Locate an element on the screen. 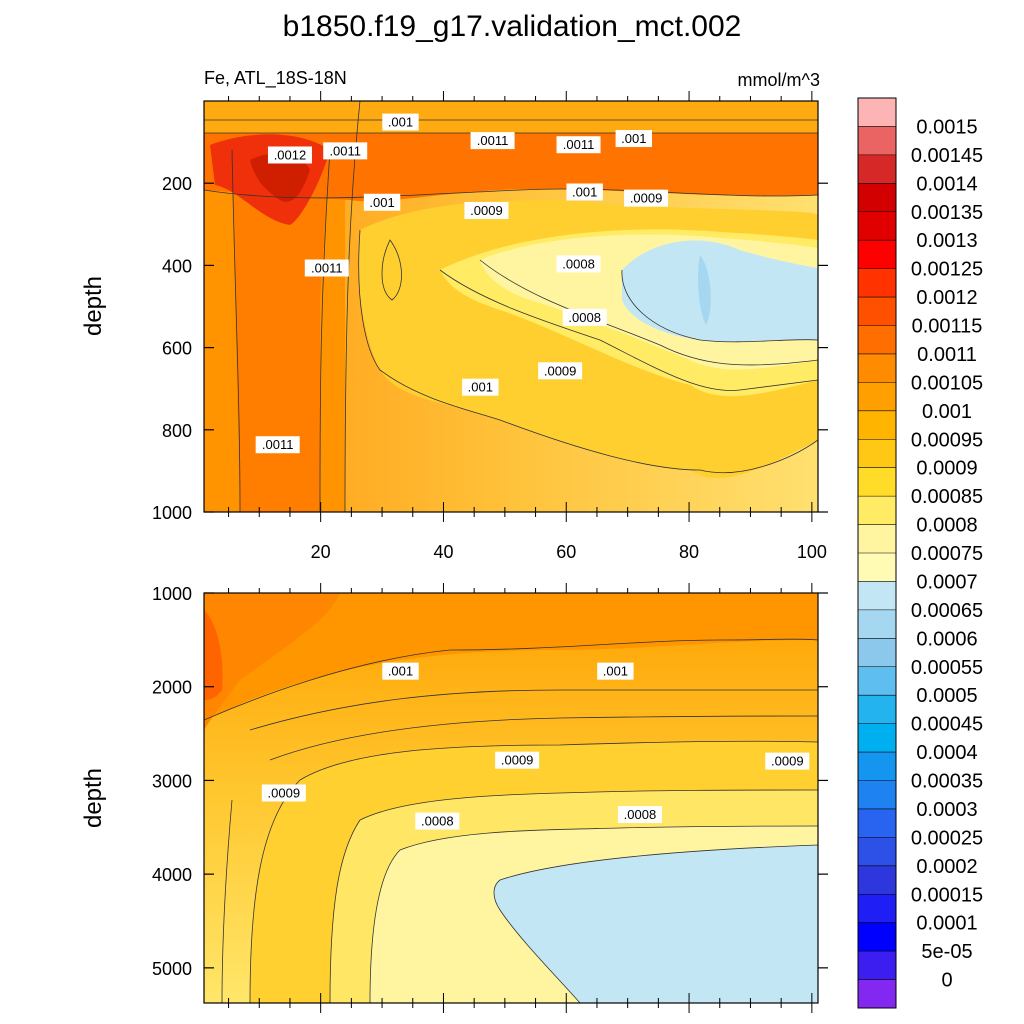 This screenshot has width=1024, height=1024. y-tick-label: 3000 is located at coordinates (172, 781).